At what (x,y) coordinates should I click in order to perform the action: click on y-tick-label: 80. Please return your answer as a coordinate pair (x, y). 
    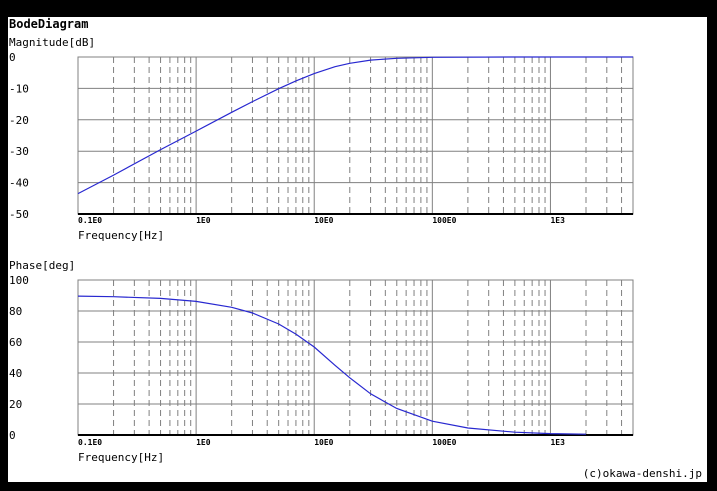
    Looking at the image, I should click on (15, 311).